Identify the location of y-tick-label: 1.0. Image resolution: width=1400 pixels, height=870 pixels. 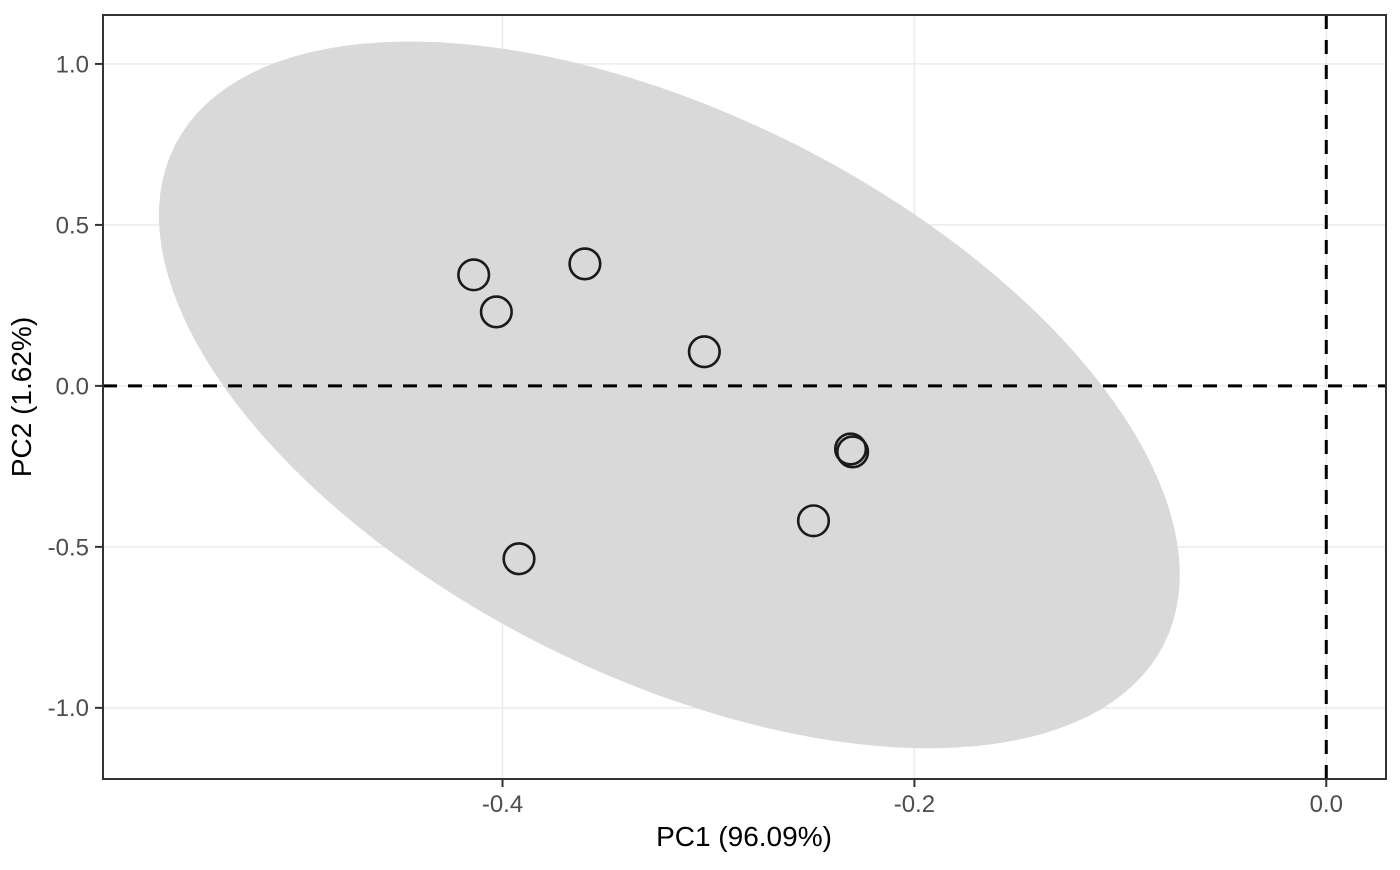
(72, 64).